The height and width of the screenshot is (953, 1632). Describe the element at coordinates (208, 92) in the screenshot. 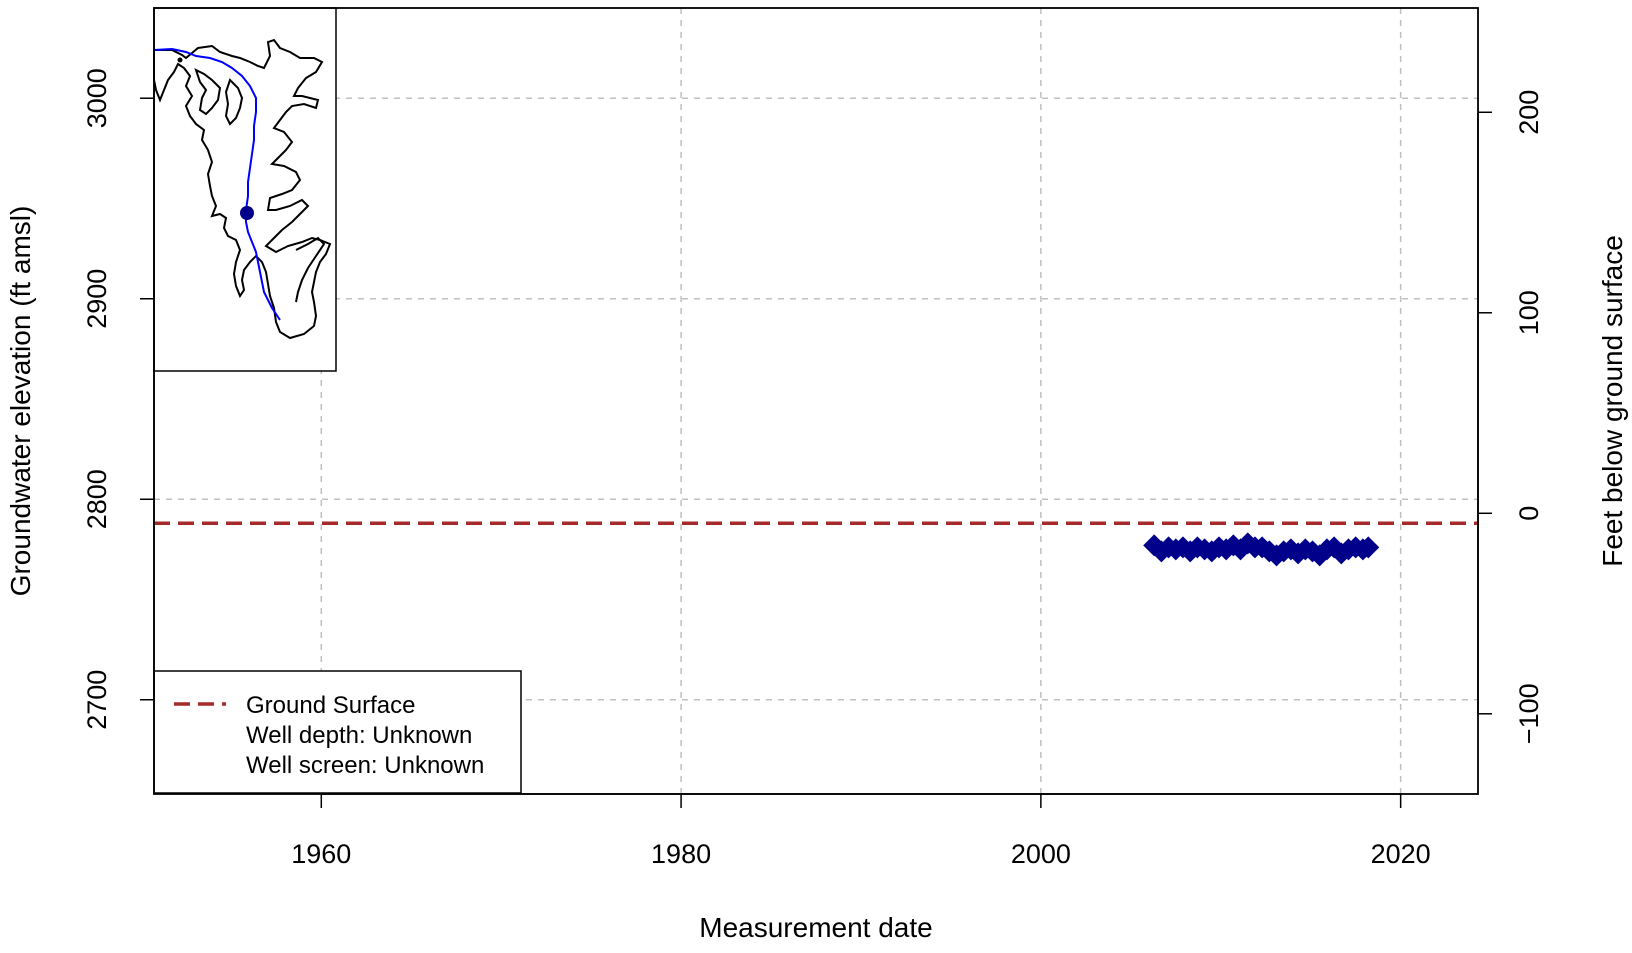

I see `basin-interior-ridge` at that location.